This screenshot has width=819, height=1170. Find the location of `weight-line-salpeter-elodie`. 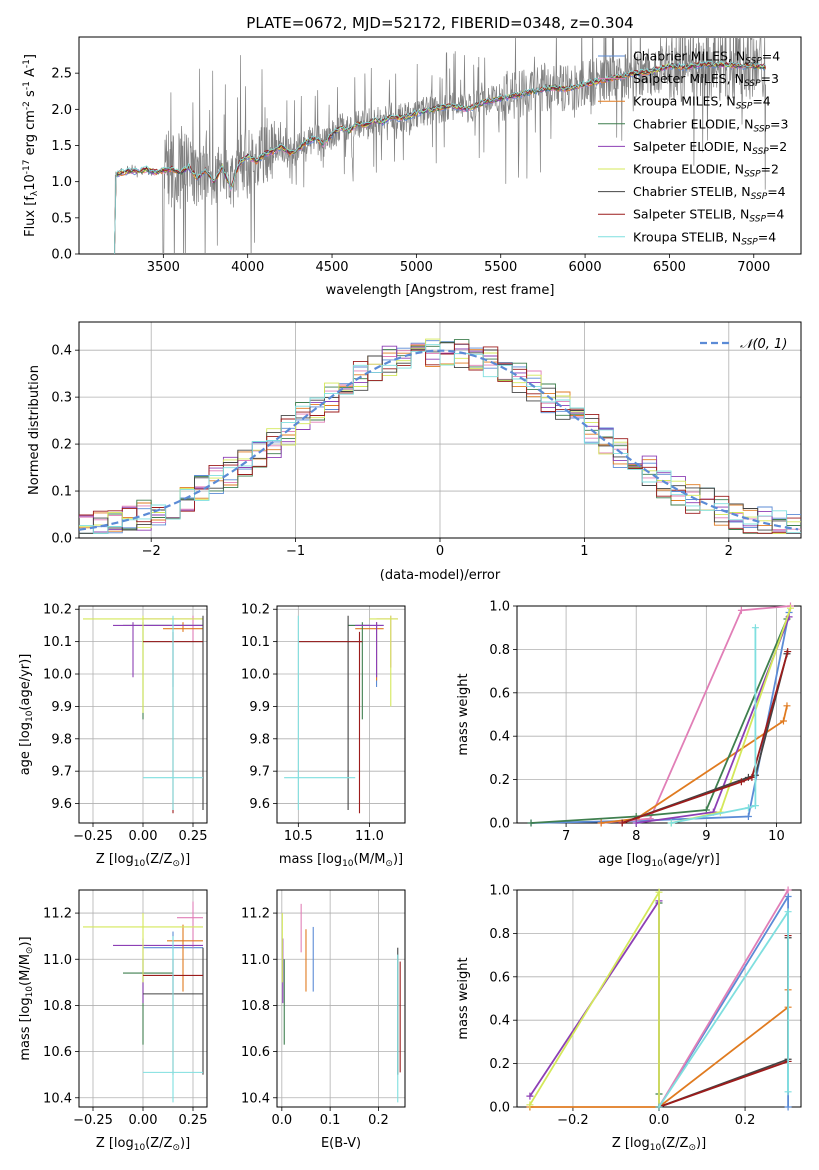

weight-line-salpeter-elodie is located at coordinates (594, 1002).